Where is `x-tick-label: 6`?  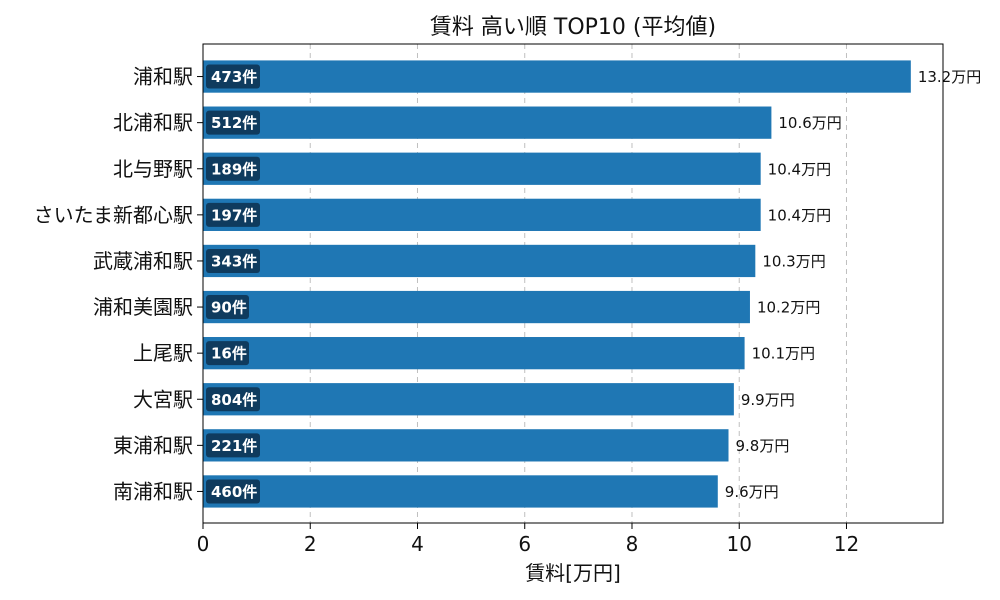
x-tick-label: 6 is located at coordinates (524, 544).